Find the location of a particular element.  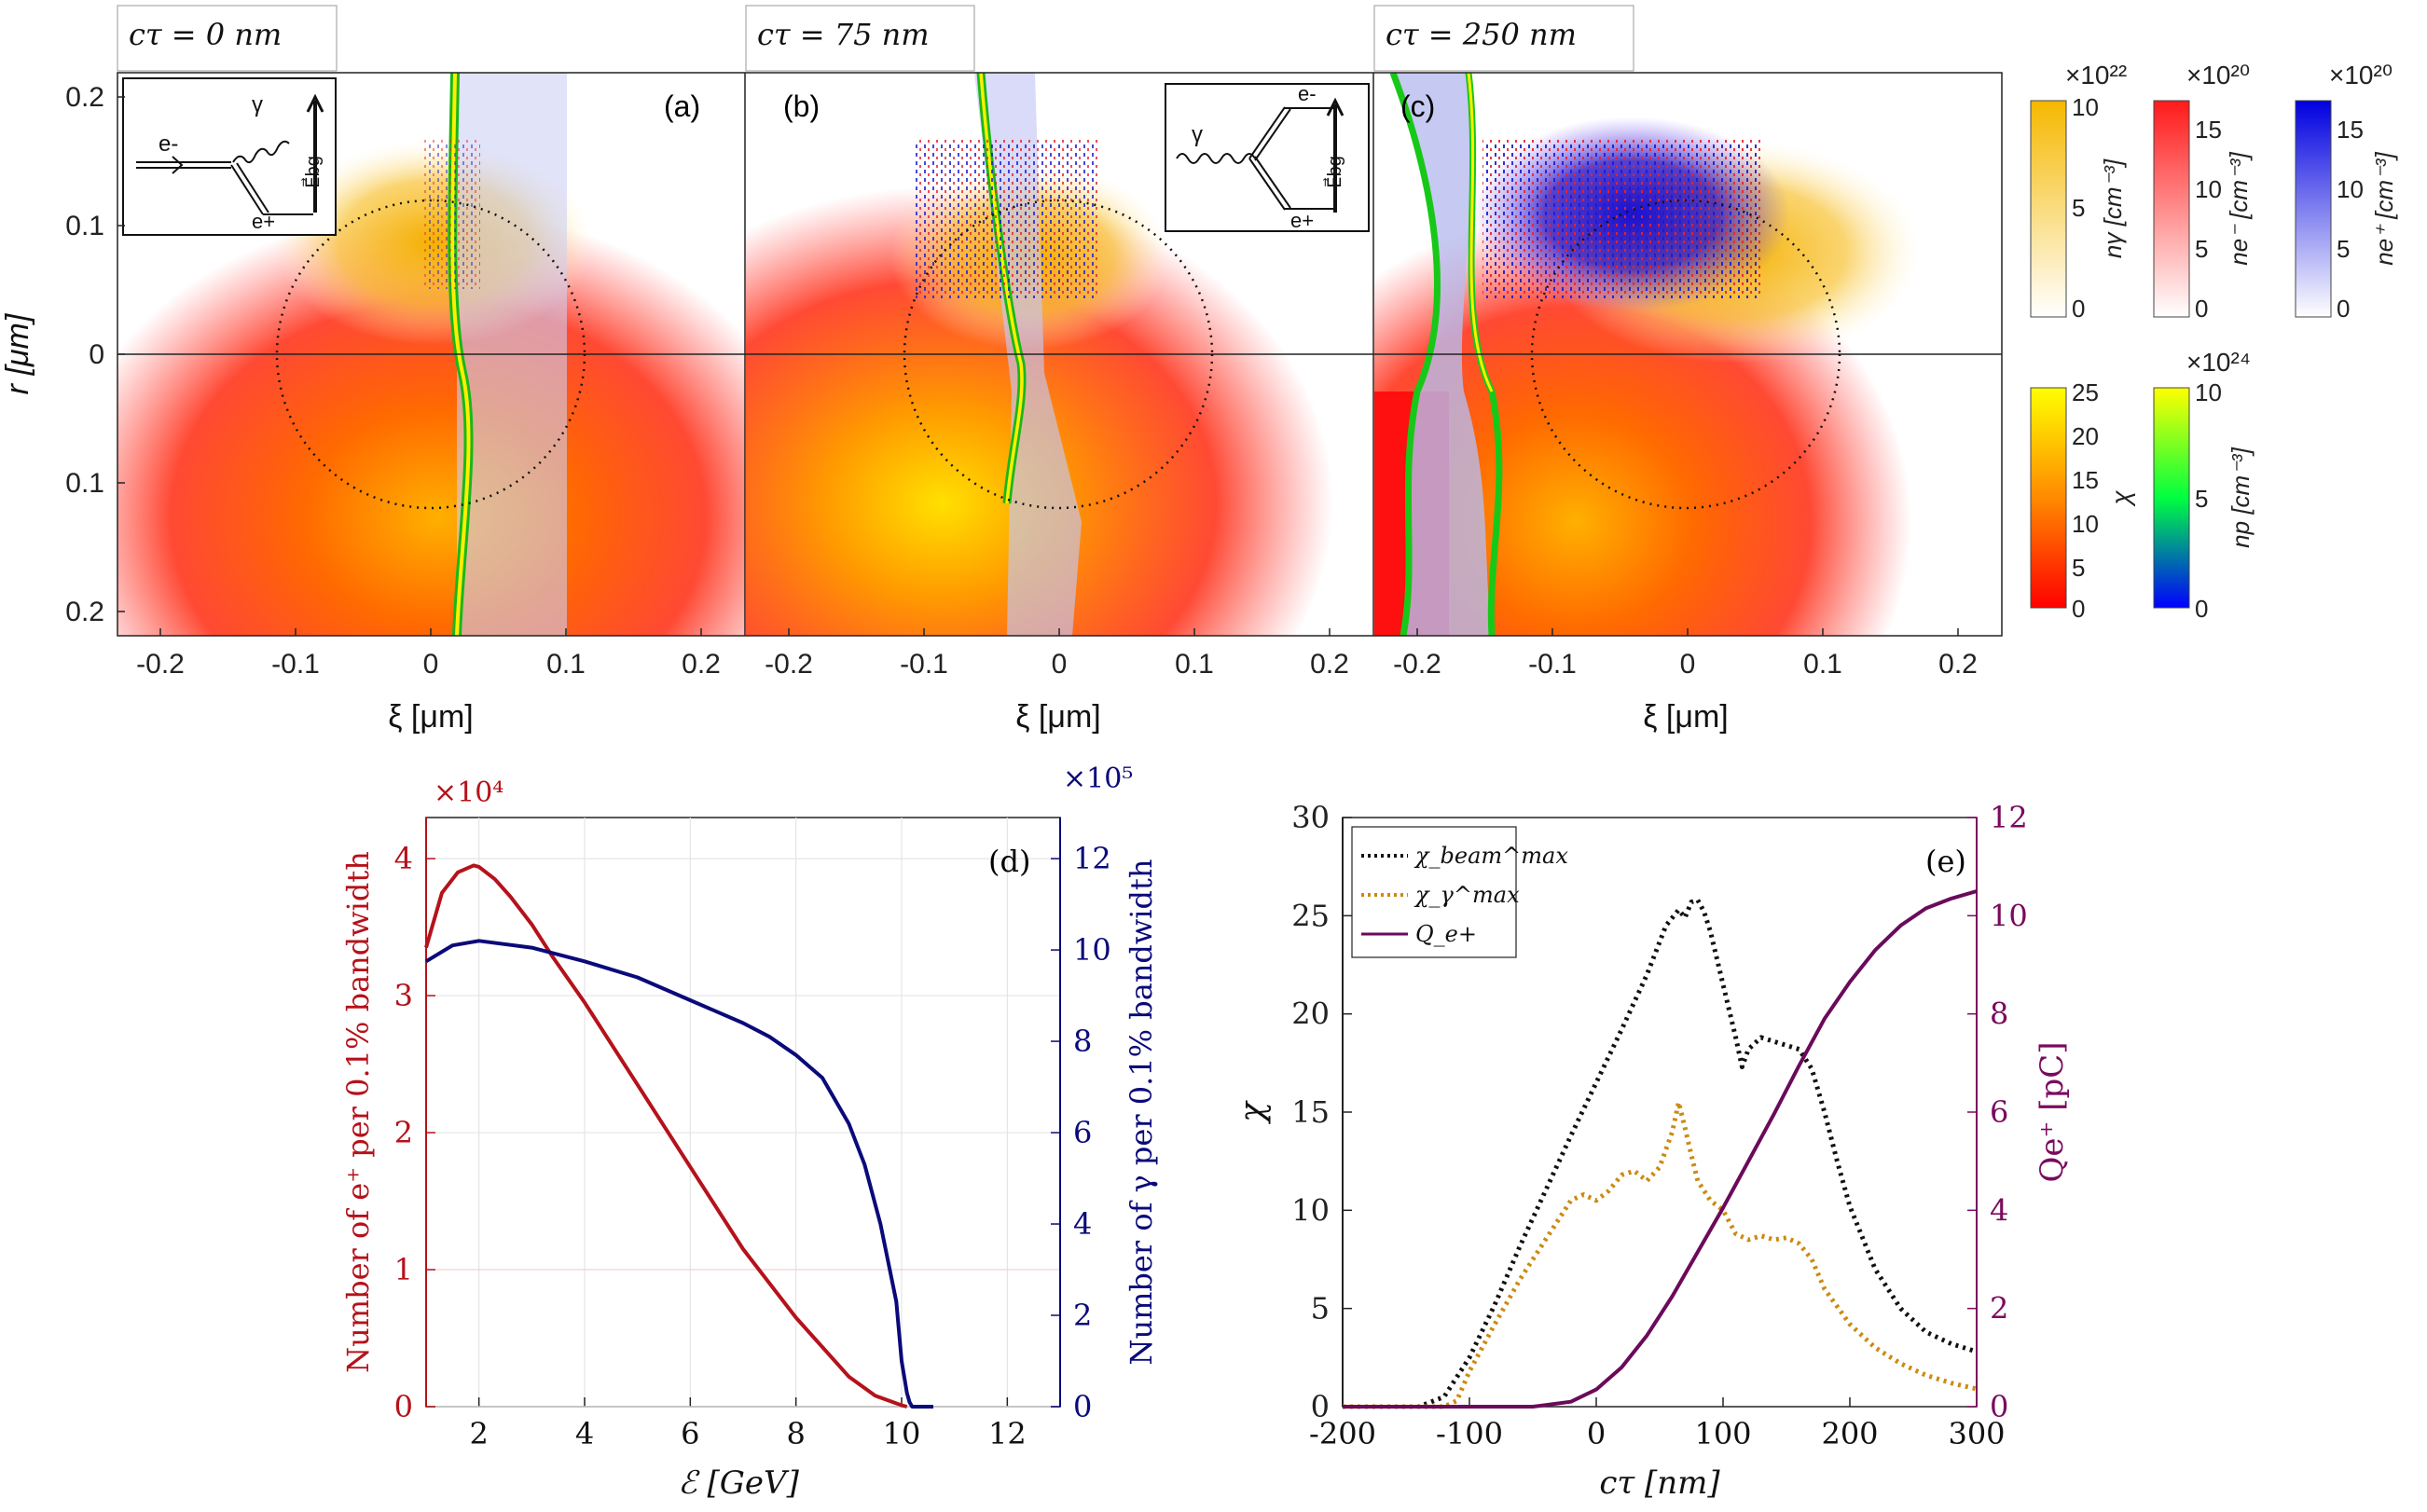

top-xlabel-c: ξ [μm] is located at coordinates (1685, 717).